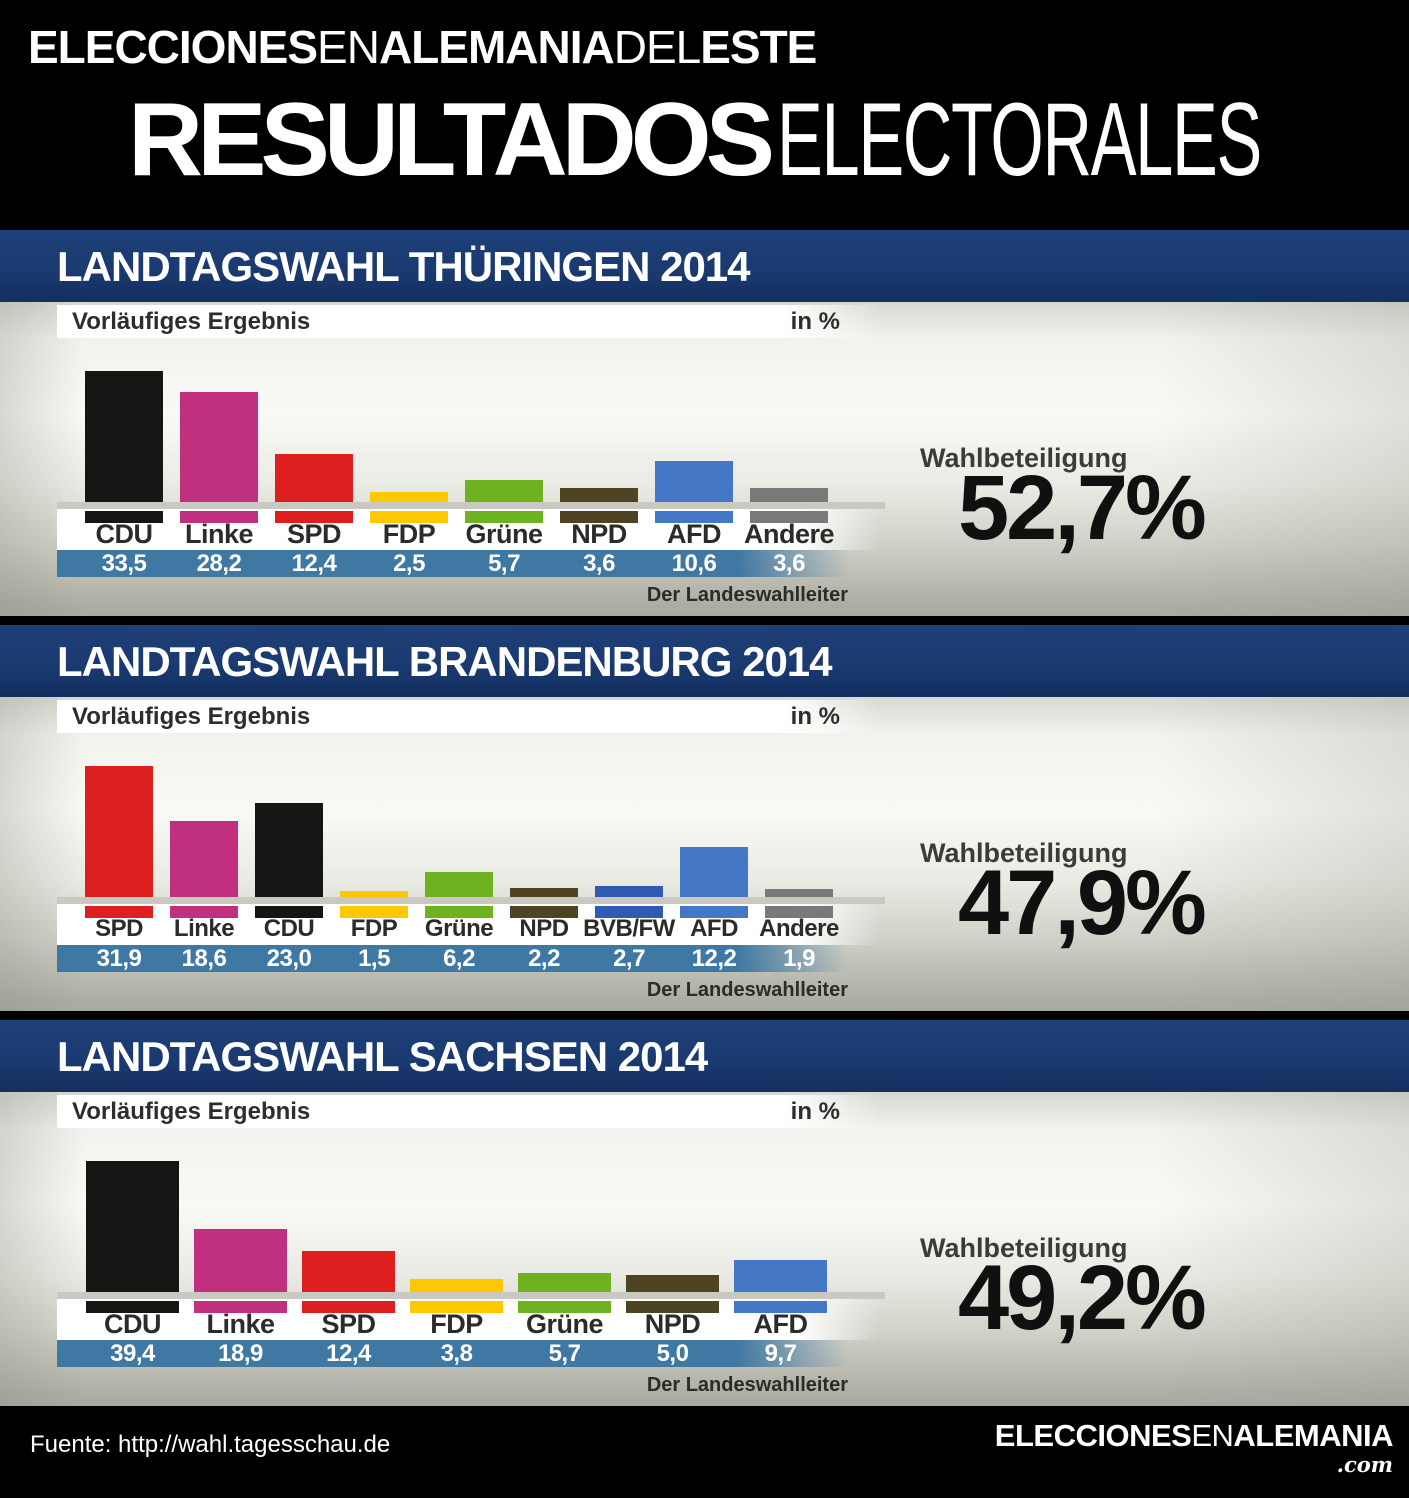 This screenshot has width=1409, height=1498. Describe the element at coordinates (124, 563) in the screenshot. I see `value-label: 33,5` at that location.